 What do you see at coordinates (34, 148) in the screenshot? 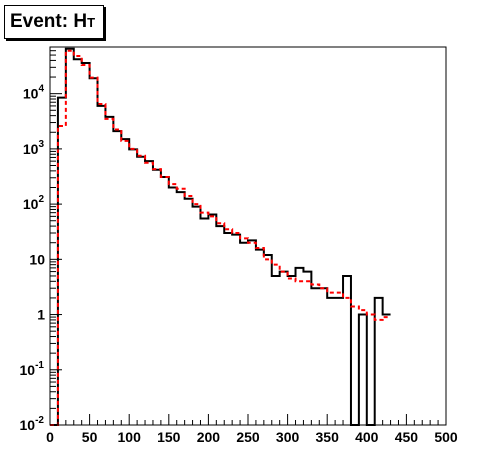
I see `y-tick-label: 10³` at bounding box center [34, 148].